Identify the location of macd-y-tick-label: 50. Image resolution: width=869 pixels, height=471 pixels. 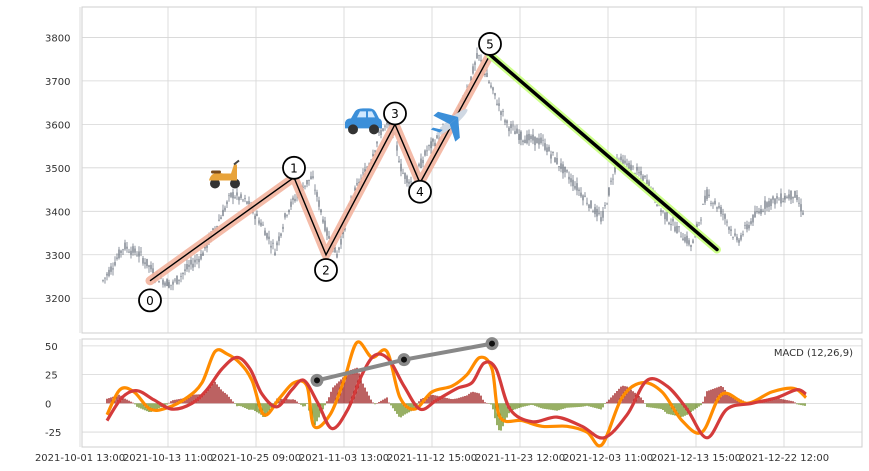
(51, 347).